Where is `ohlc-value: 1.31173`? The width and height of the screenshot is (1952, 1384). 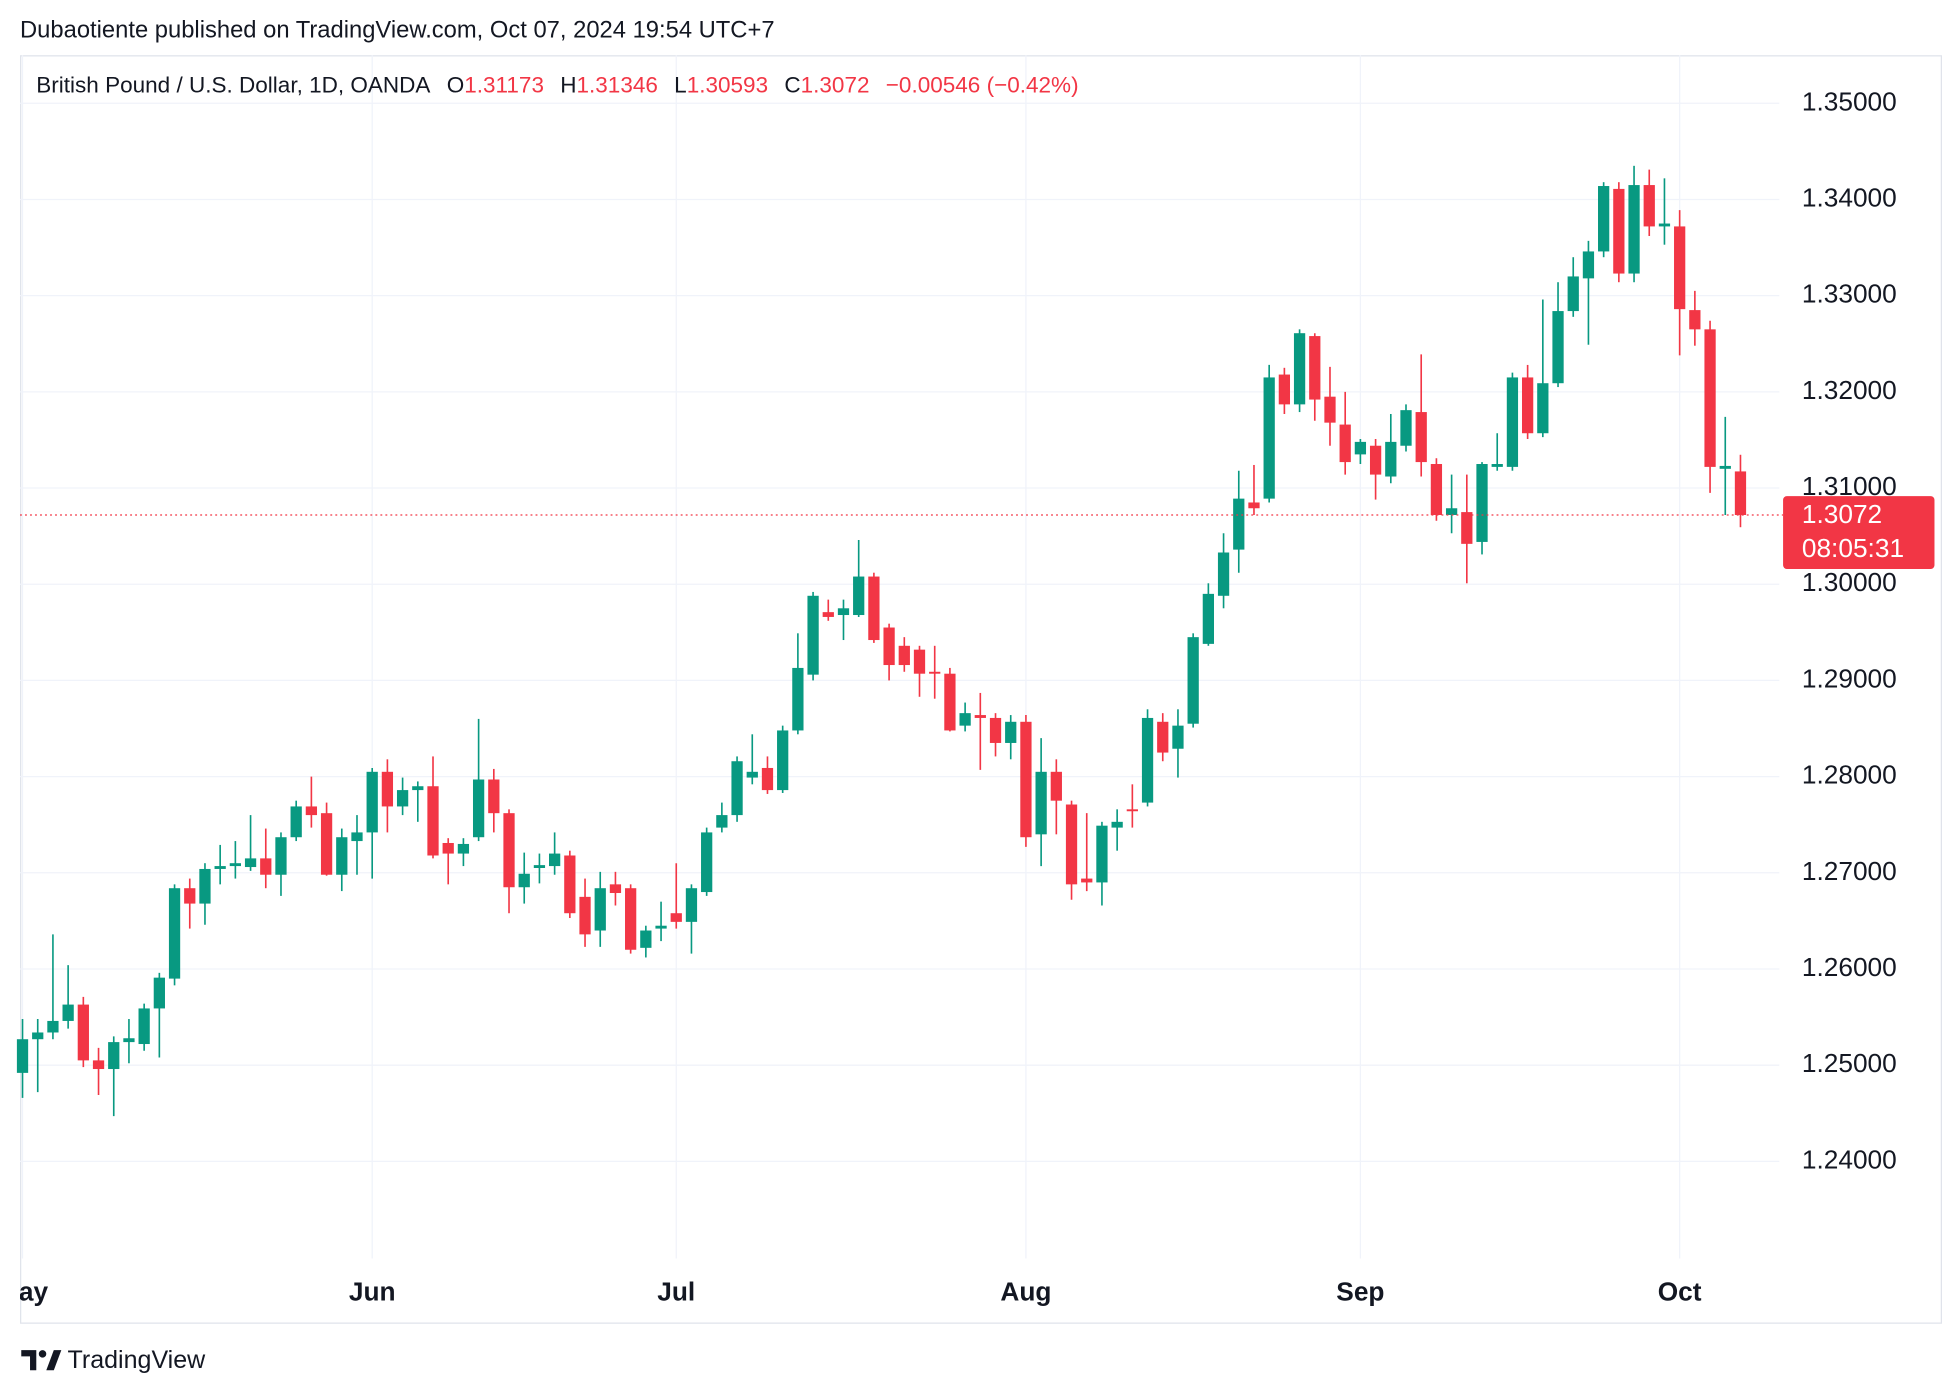
ohlc-value: 1.31173 is located at coordinates (504, 85).